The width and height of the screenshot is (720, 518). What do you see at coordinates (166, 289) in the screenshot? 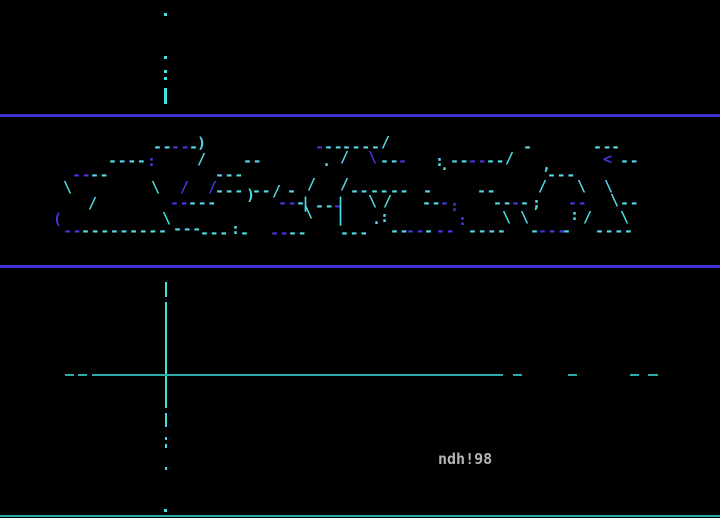
I see `vline-seg-a` at bounding box center [166, 289].